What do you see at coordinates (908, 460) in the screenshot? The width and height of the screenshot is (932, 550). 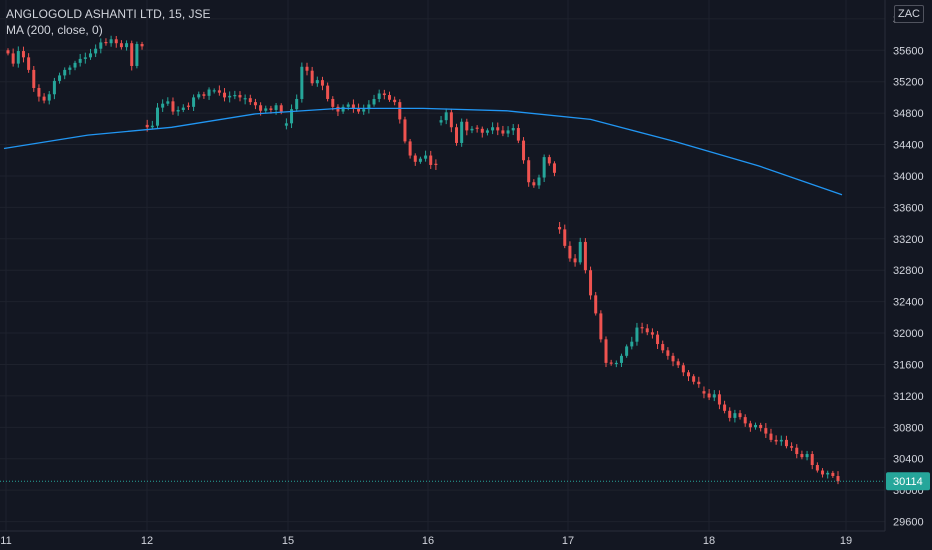 I see `price-tick-label: 30400` at bounding box center [908, 460].